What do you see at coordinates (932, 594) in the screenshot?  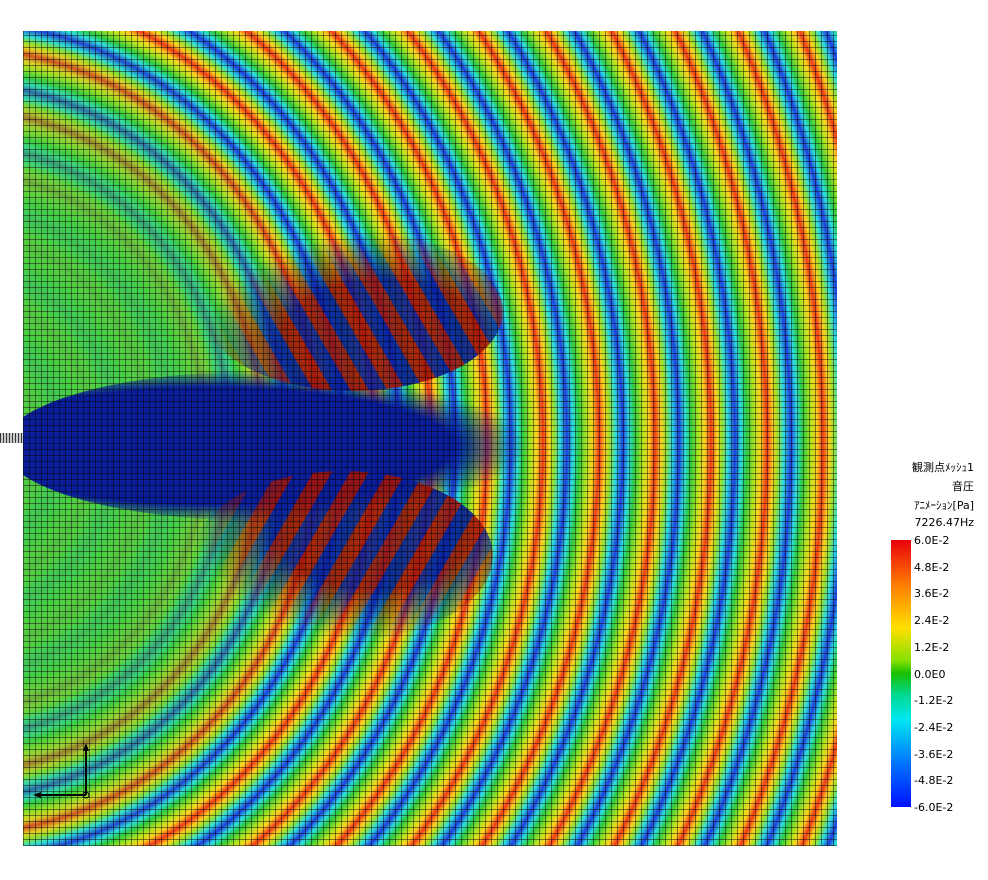 I see `color-bar-tick-label: 3.6E-2` at bounding box center [932, 594].